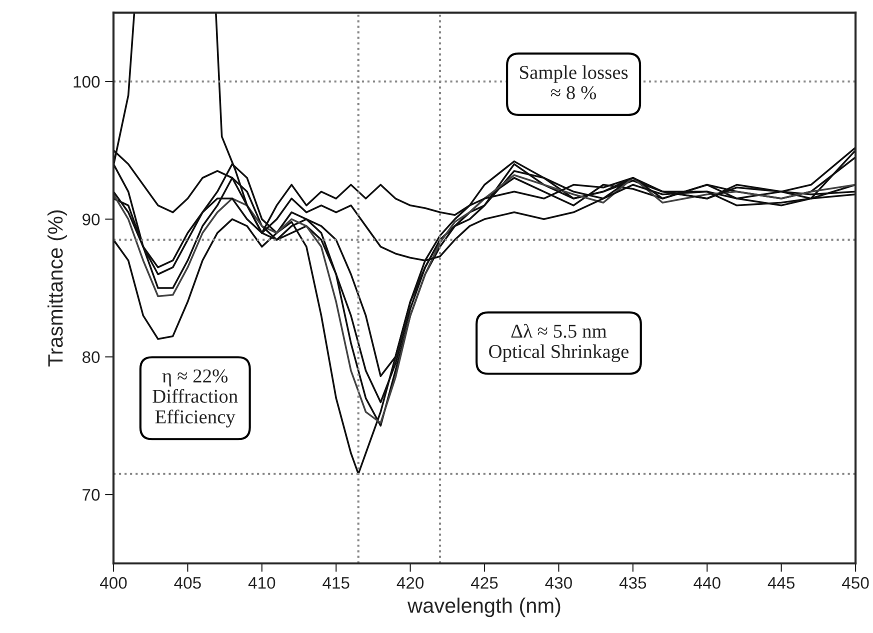 This screenshot has height=633, width=873. What do you see at coordinates (559, 343) in the screenshot?
I see `annotation: Δλ ≈ 5.5 nm Optical Shrinkage` at bounding box center [559, 343].